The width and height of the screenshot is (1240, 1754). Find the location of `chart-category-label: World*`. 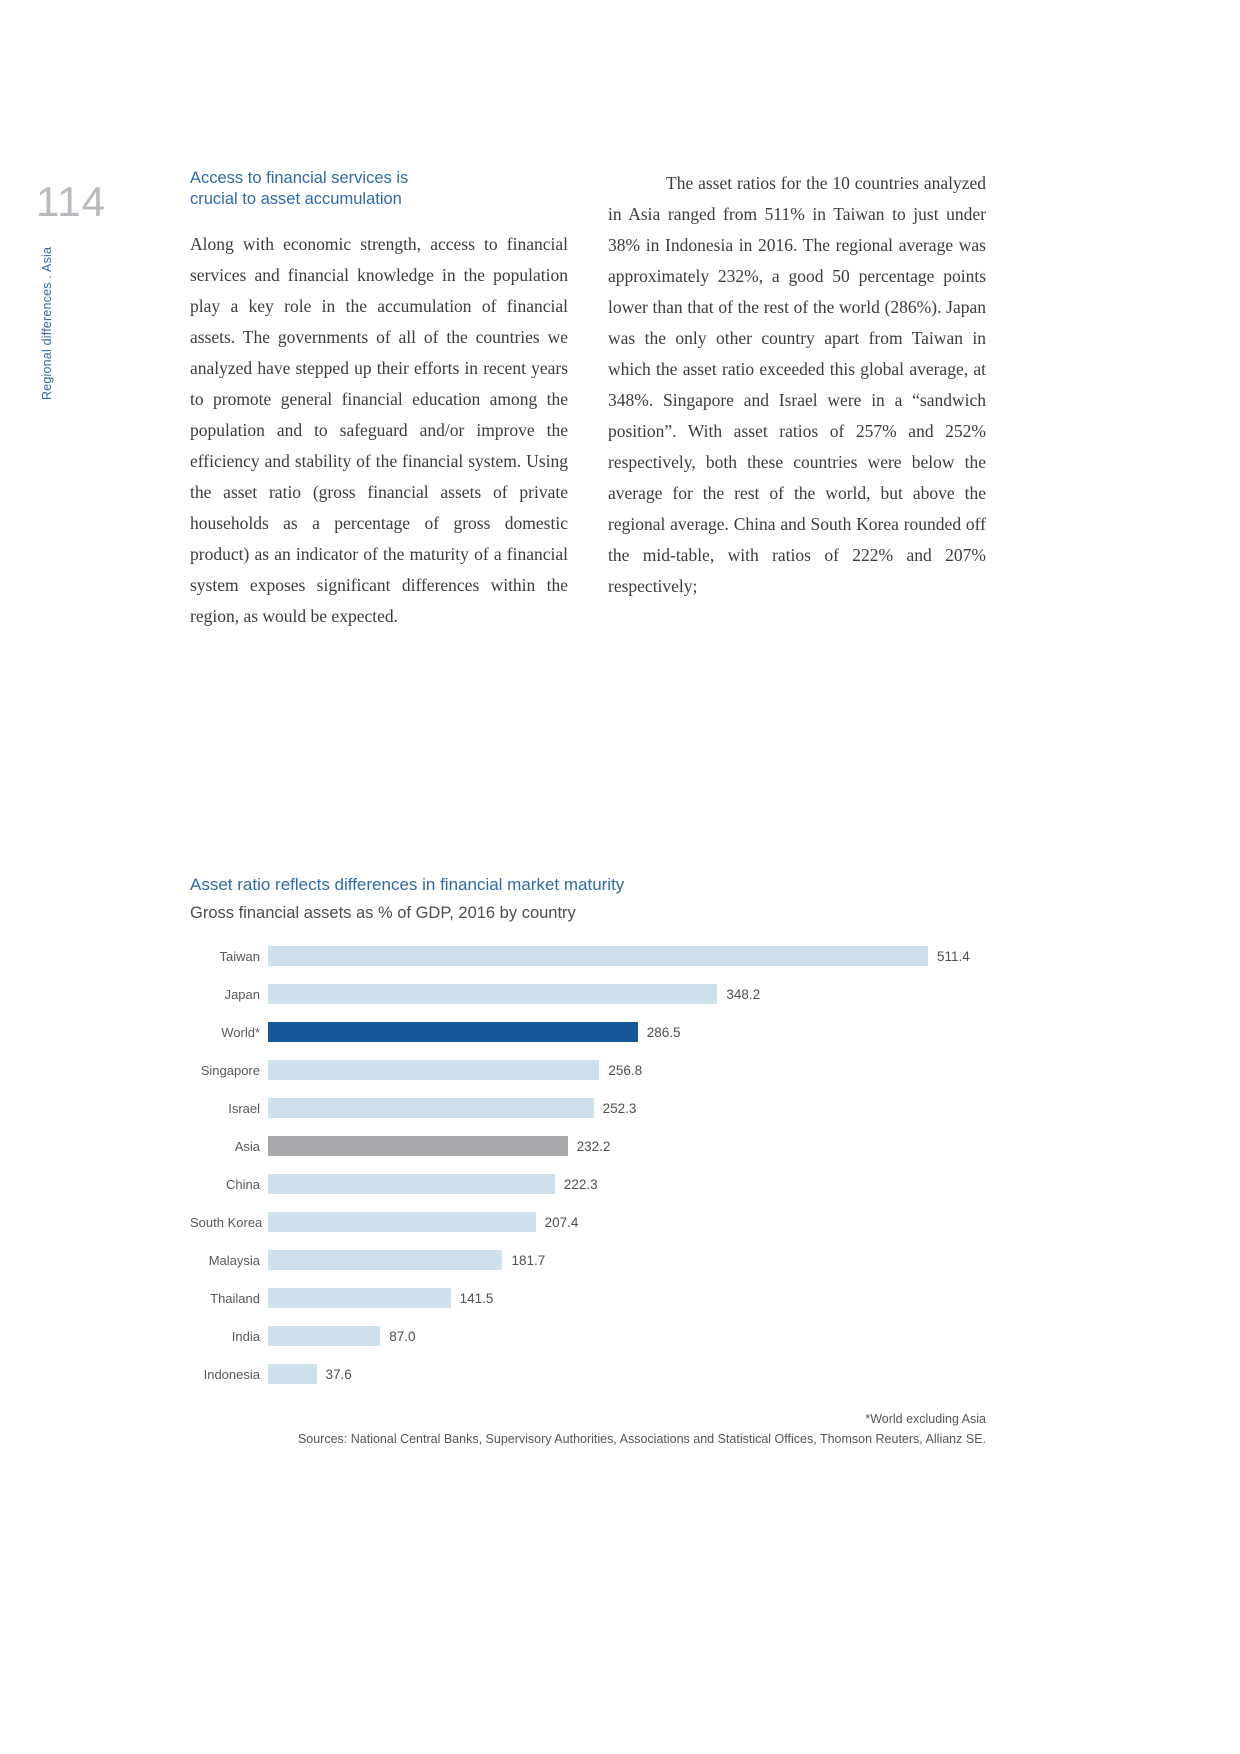

chart-category-label: World* is located at coordinates (240, 1032).